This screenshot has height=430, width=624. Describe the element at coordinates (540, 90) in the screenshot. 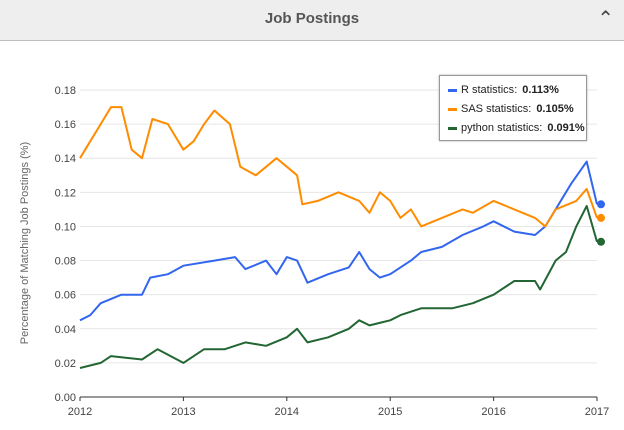

I see `legend-value: 0.113%` at that location.